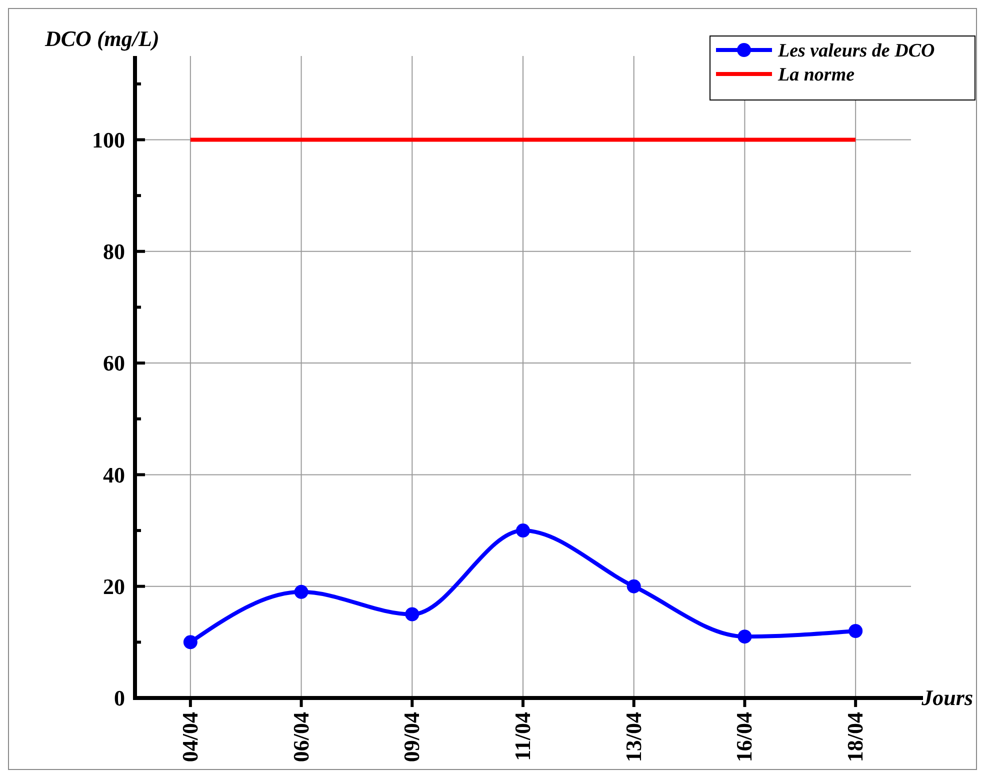 Image resolution: width=985 pixels, height=778 pixels. What do you see at coordinates (633, 737) in the screenshot?
I see `x-tick-label: 13/04` at bounding box center [633, 737].